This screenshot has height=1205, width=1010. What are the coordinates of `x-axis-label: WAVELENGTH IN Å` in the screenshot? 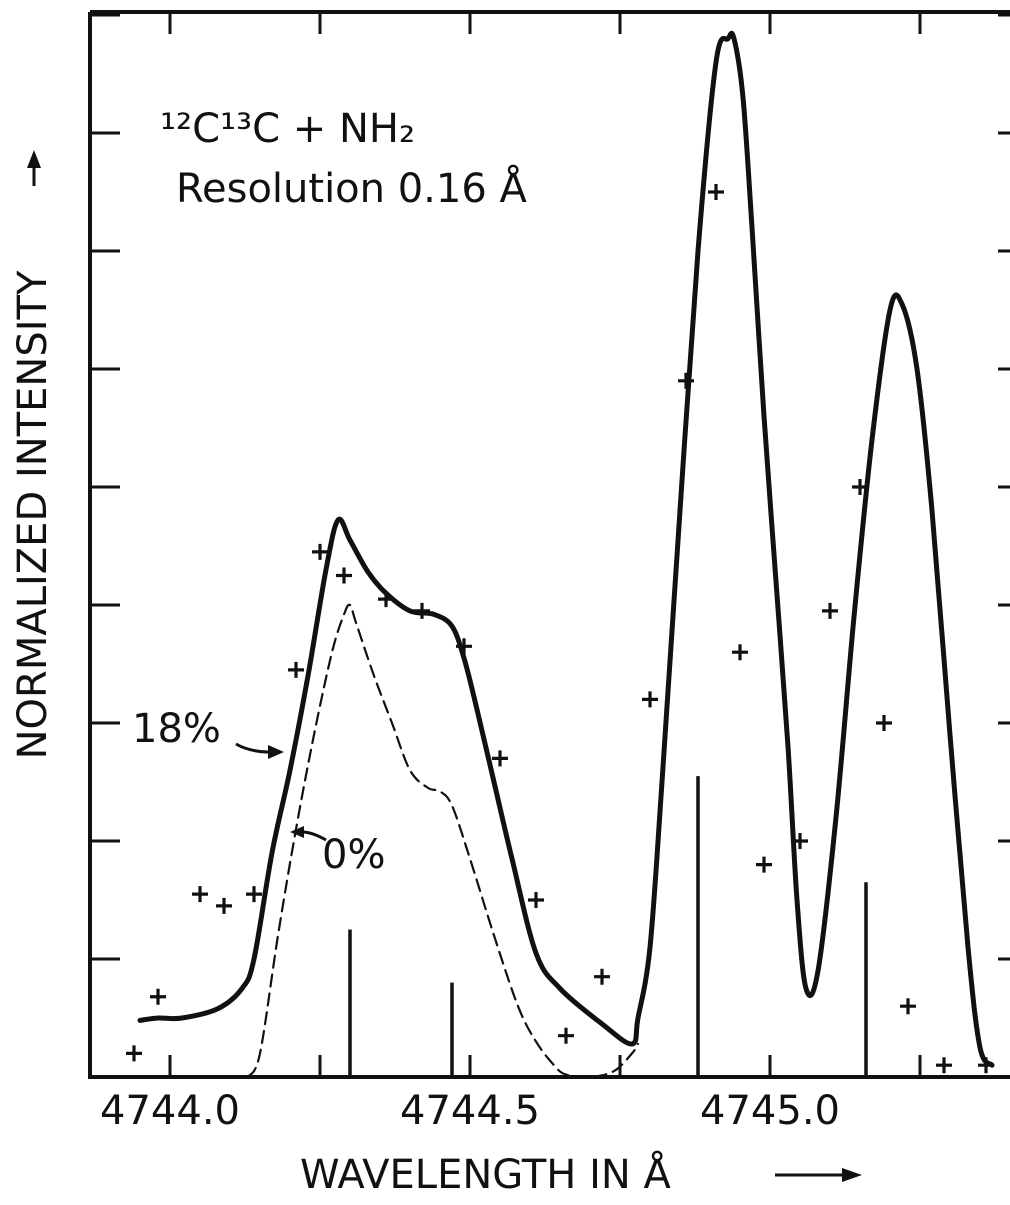 It's located at (486, 1174).